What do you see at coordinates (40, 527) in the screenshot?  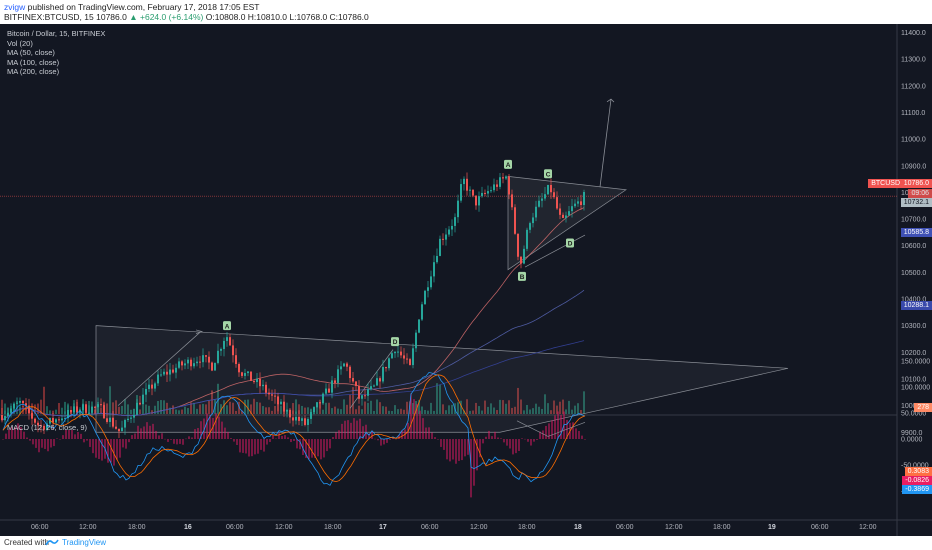 I see `time-axis-label: 06:00` at bounding box center [40, 527].